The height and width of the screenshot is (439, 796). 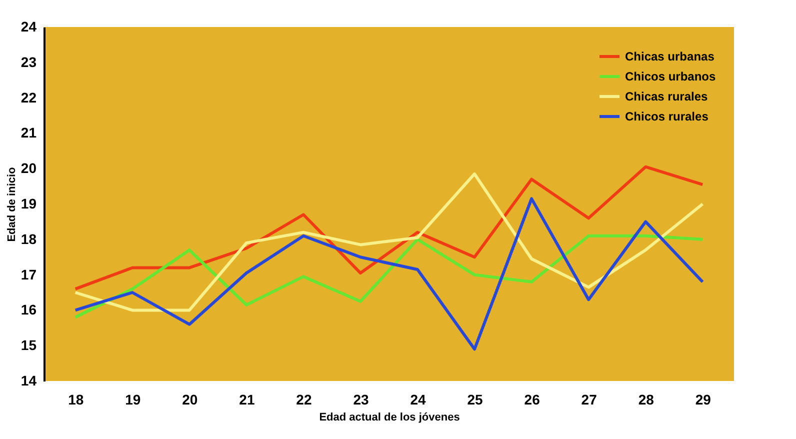 I want to click on x-tick-label: 24, so click(x=418, y=400).